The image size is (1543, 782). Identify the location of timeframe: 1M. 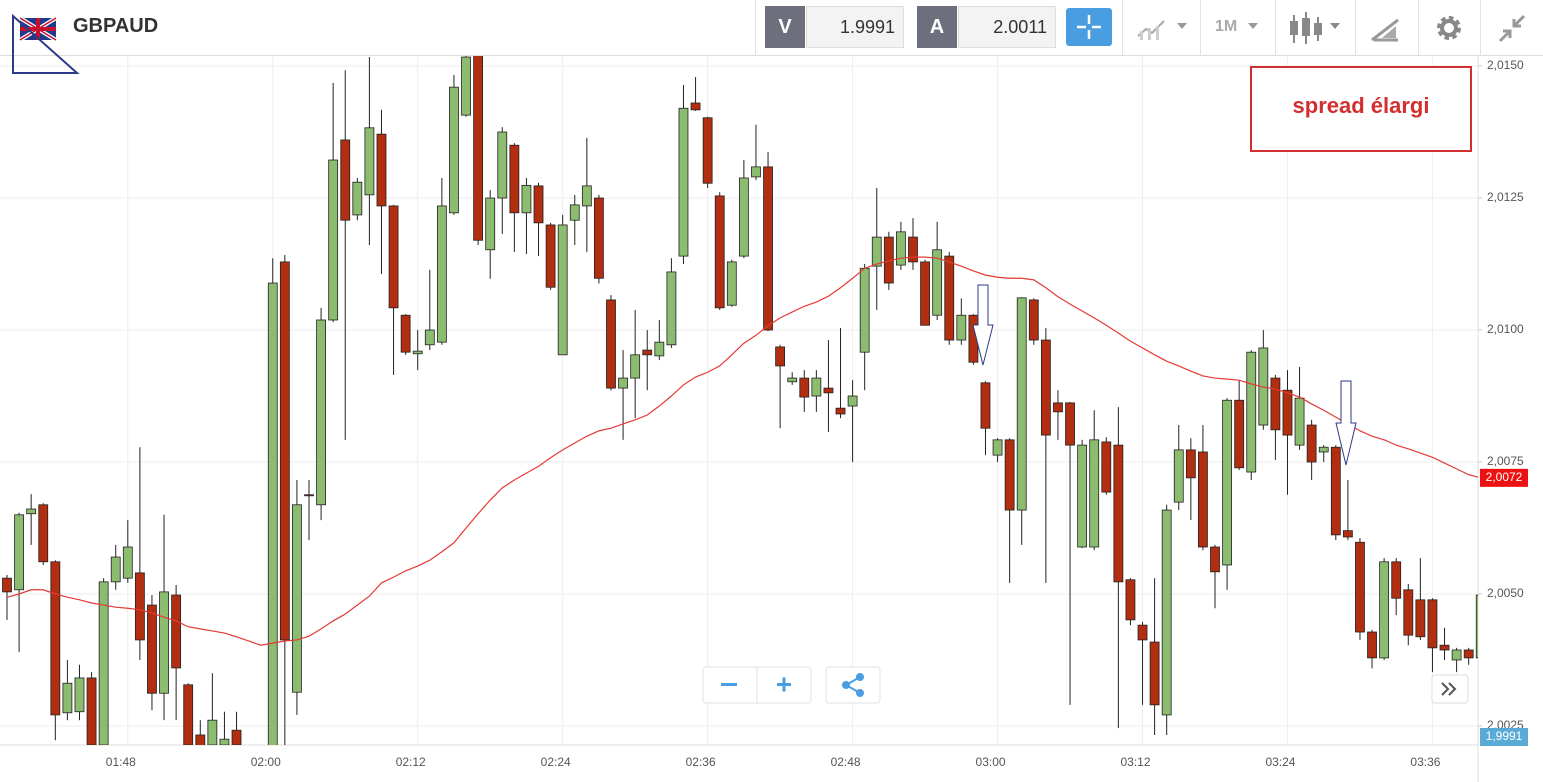
(1226, 26).